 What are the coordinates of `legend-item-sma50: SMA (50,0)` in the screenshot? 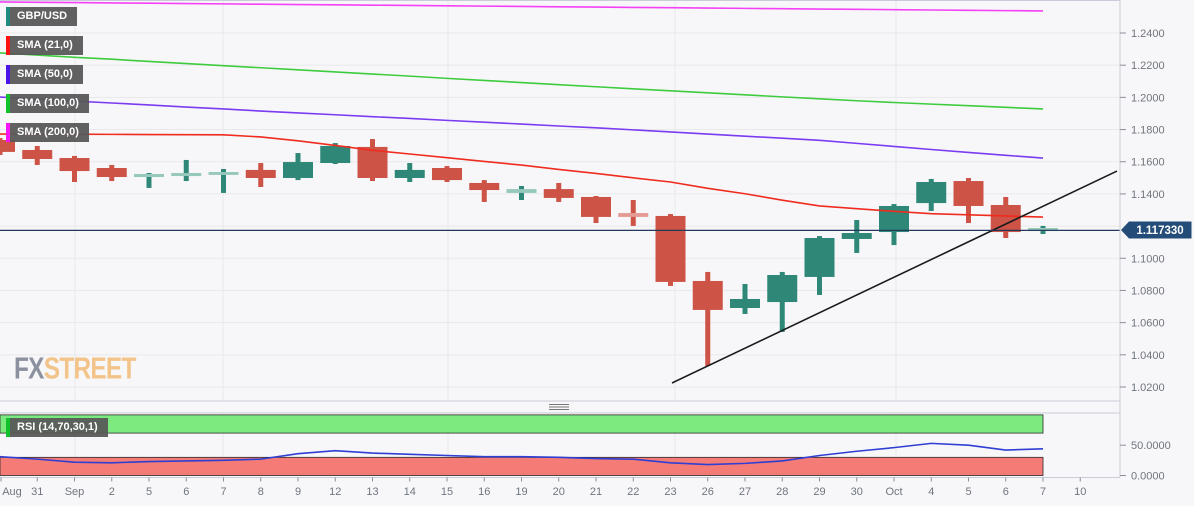 It's located at (44, 74).